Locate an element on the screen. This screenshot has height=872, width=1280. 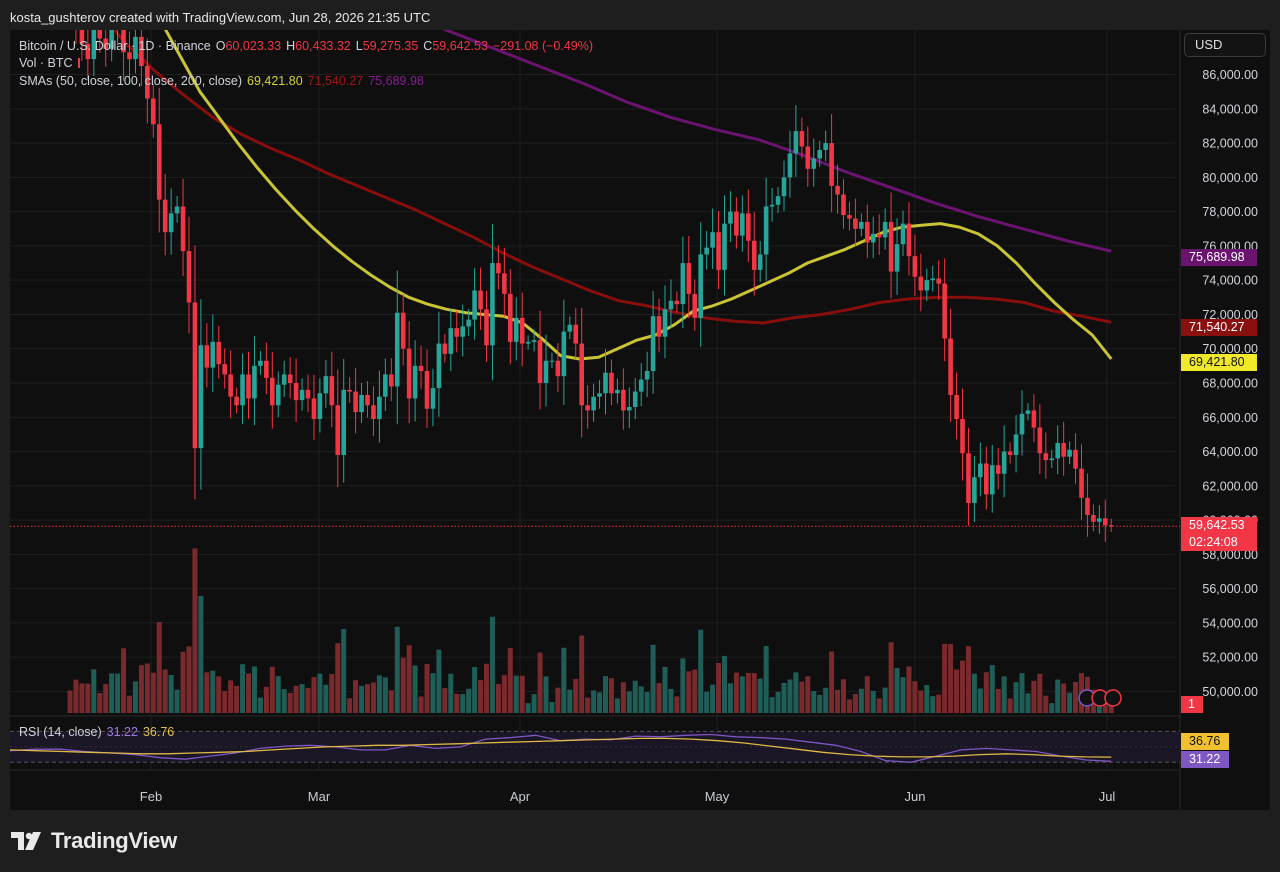
open-value: 60,023.33 is located at coordinates (253, 46).